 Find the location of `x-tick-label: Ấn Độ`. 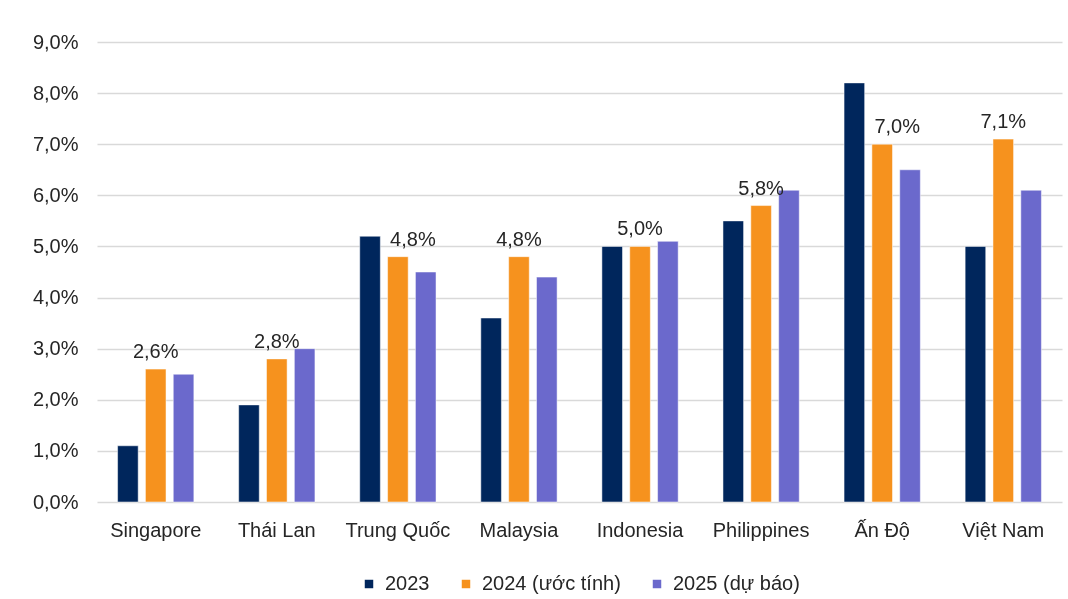

x-tick-label: Ấn Độ is located at coordinates (882, 529).